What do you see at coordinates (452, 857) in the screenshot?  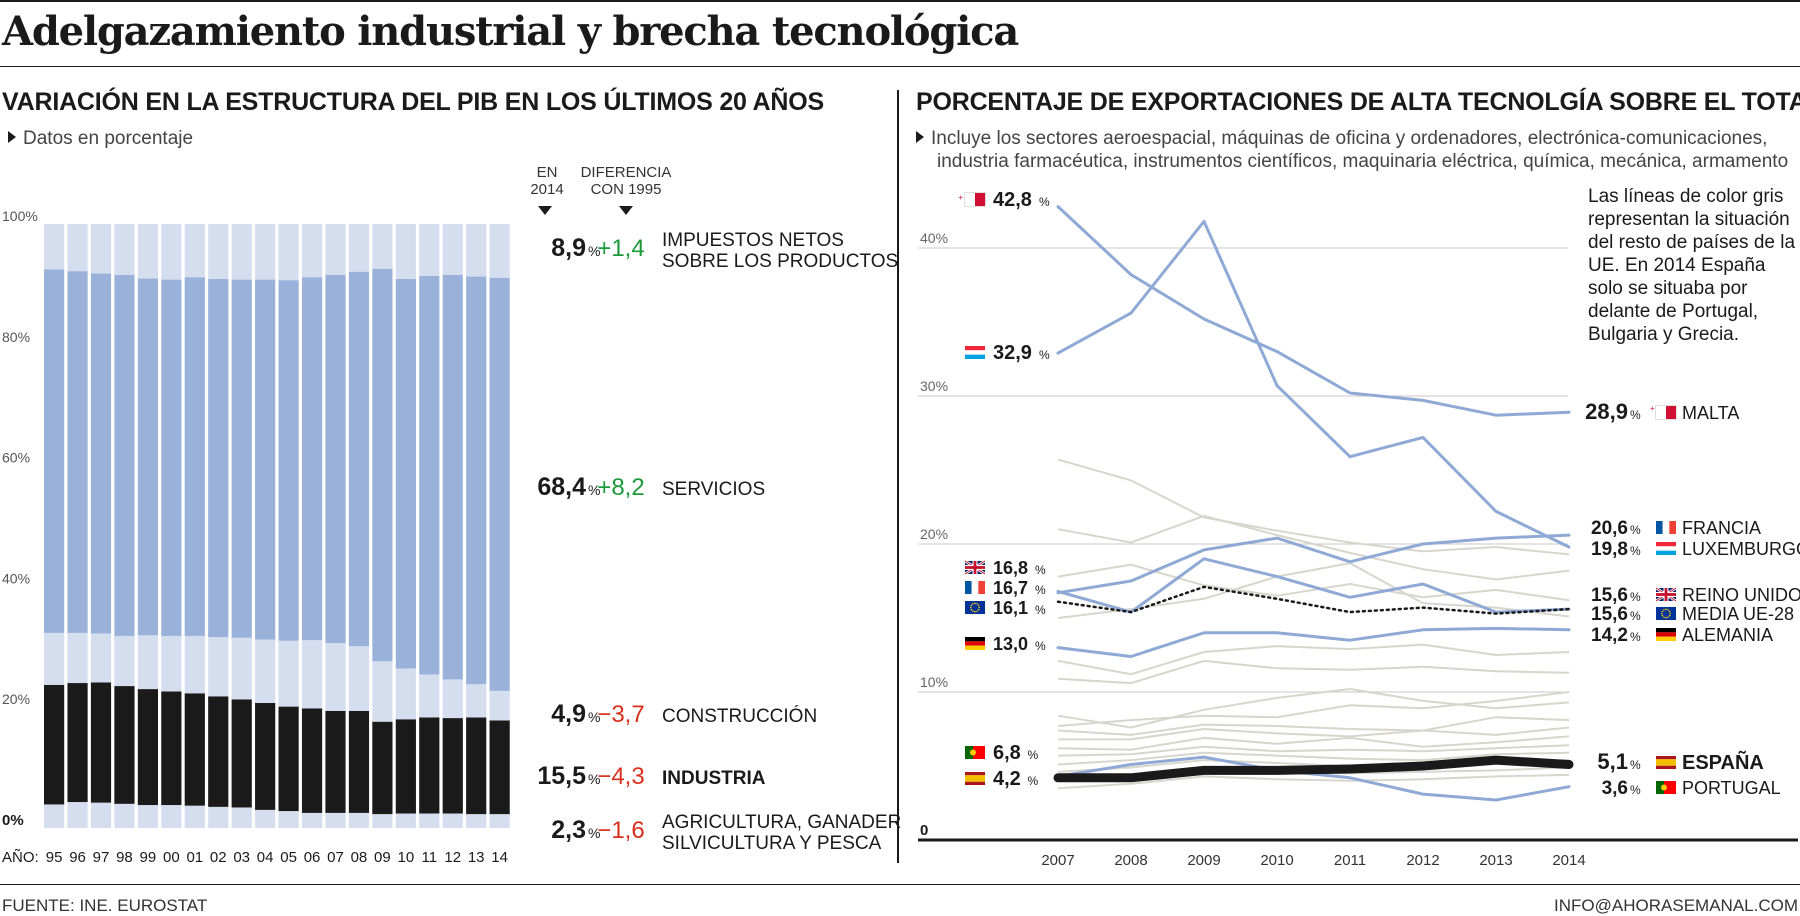 I see `x-tick-label: 12` at bounding box center [452, 857].